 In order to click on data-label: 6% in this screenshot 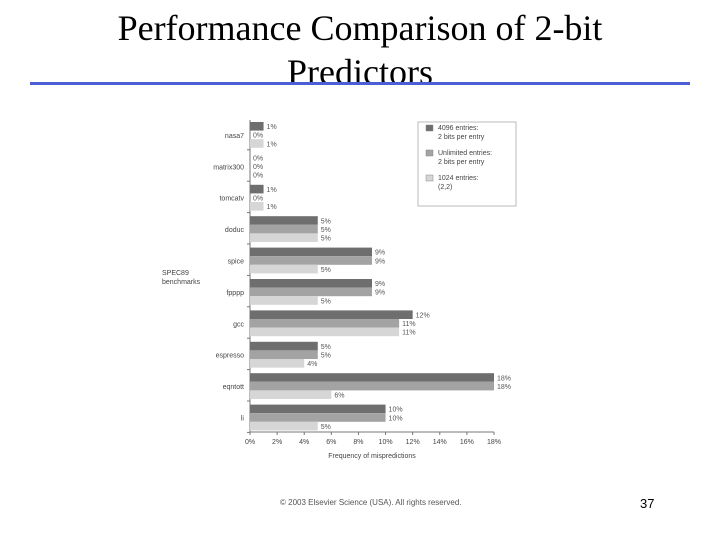, I will do `click(339, 396)`.